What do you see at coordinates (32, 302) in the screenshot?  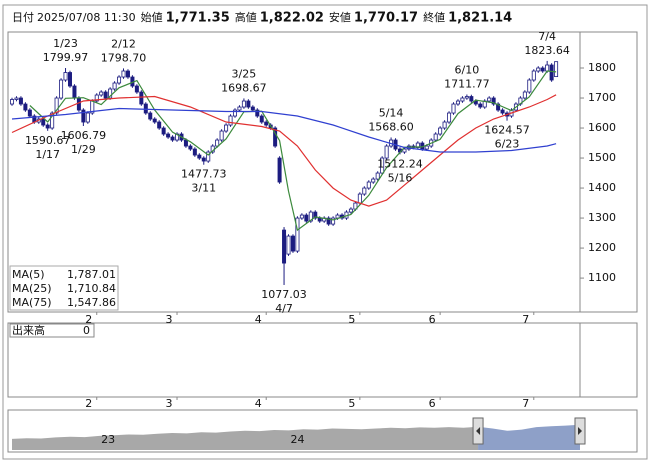 I see `legend-name: MA(75)` at bounding box center [32, 302].